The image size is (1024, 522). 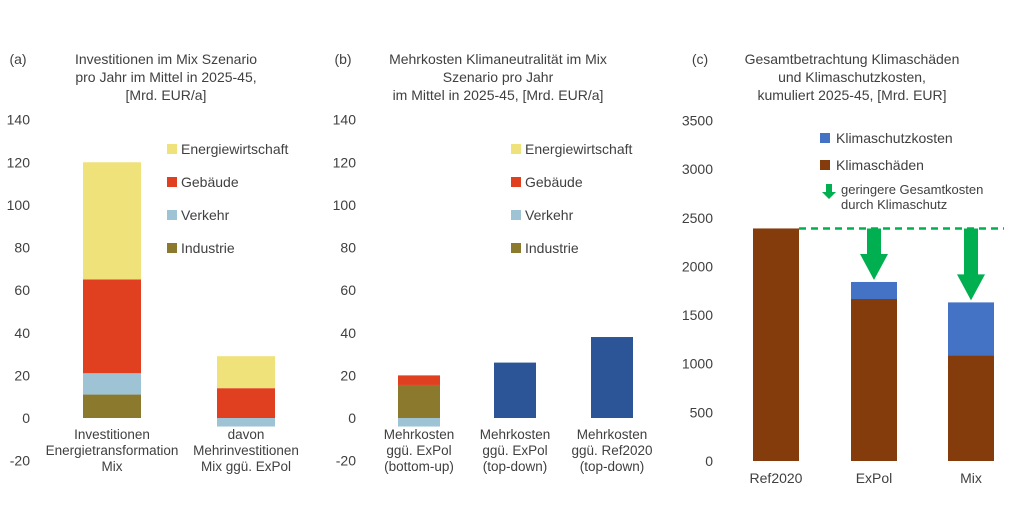 What do you see at coordinates (165, 77) in the screenshot?
I see `chart-title: pro Jahr im Mittel in 2025-45,` at bounding box center [165, 77].